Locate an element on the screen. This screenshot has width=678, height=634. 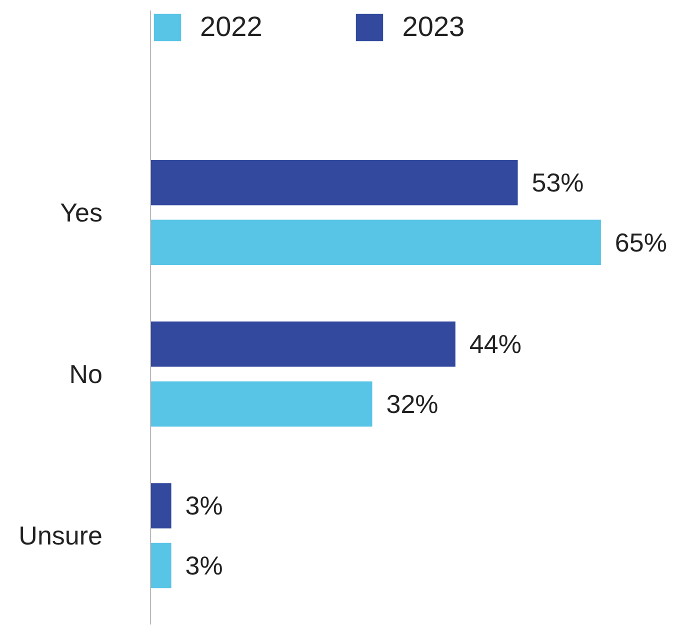
data-label: 53% is located at coordinates (558, 183).